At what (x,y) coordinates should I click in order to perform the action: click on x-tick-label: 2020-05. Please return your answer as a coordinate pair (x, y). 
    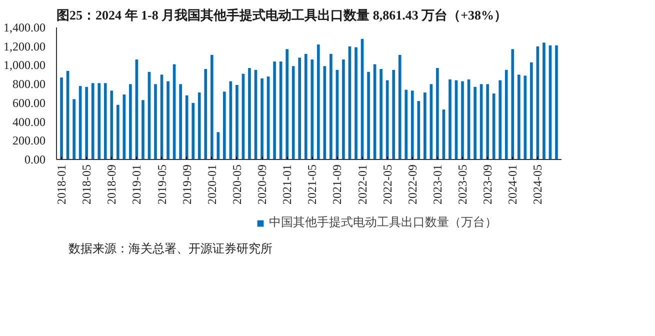
    Looking at the image, I should click on (237, 184).